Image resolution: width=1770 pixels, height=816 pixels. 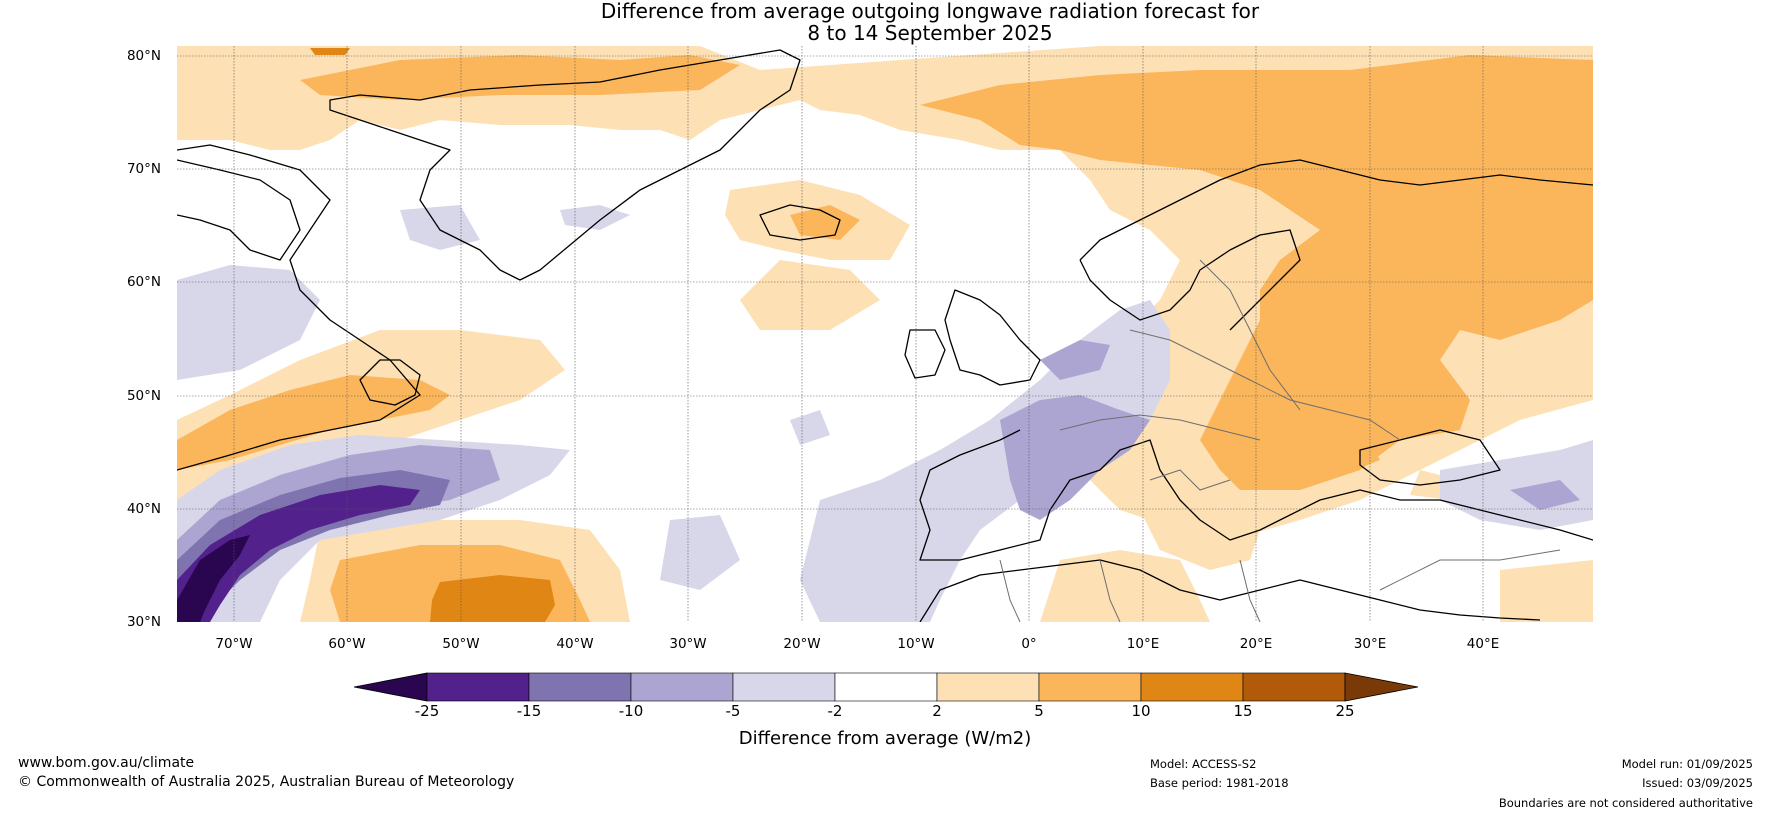 I want to click on lat-label-60n: 60°N, so click(x=143, y=282).